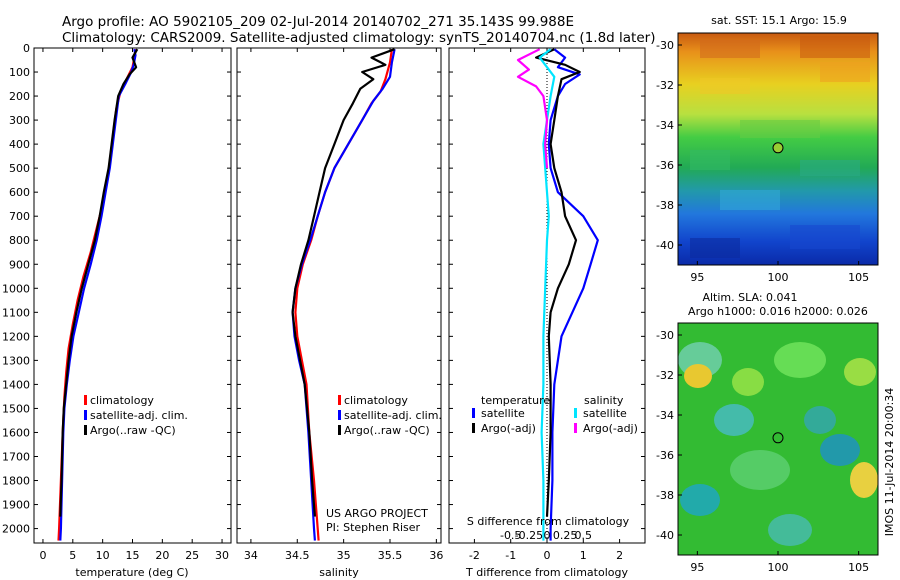 This screenshot has height=580, width=900. What do you see at coordinates (16, 360) in the screenshot?
I see `depth-tick-label: 1300` at bounding box center [16, 360].